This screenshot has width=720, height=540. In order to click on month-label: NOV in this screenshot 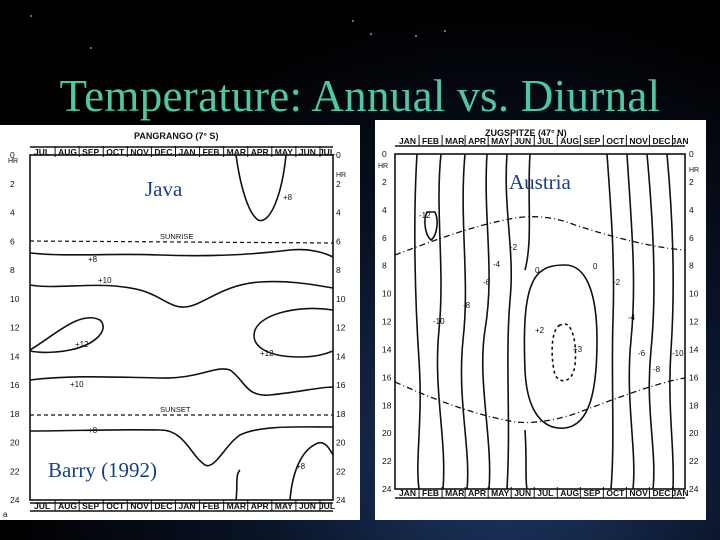, I will do `click(638, 493)`.